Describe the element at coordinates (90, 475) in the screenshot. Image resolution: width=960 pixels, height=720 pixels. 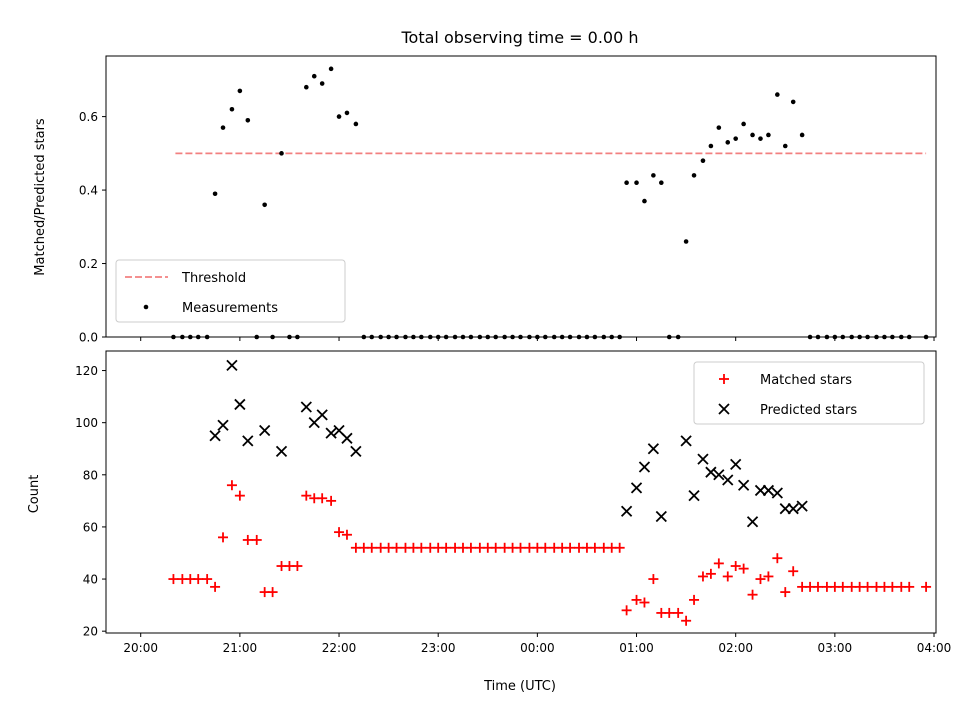
I see `y-tick-label: 80` at that location.